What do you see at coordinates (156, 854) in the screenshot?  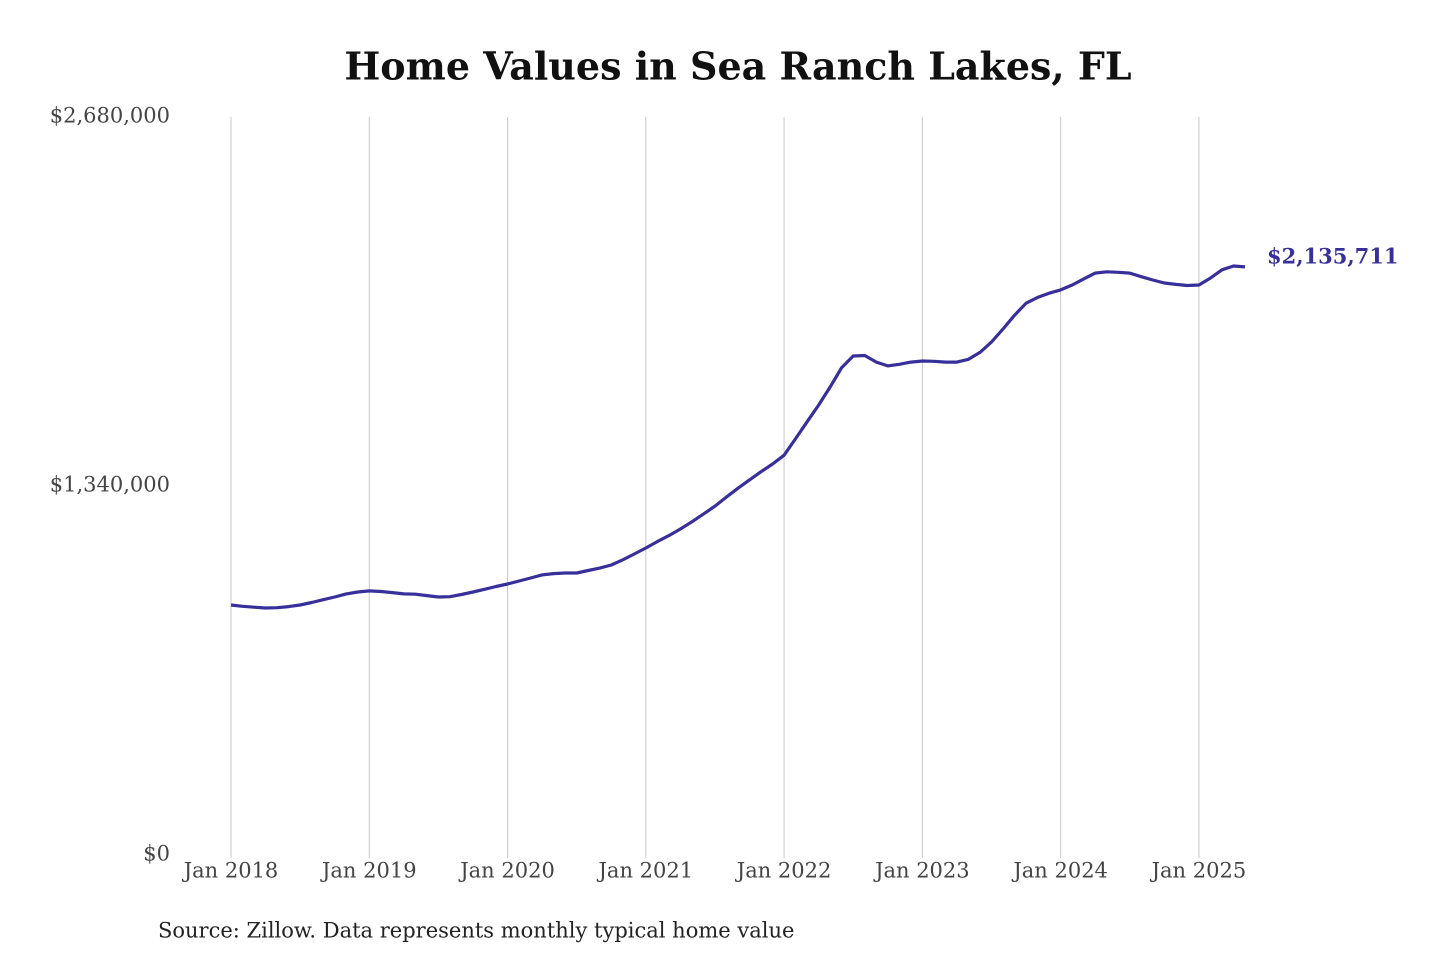 I see `y-tick-label: $0` at bounding box center [156, 854].